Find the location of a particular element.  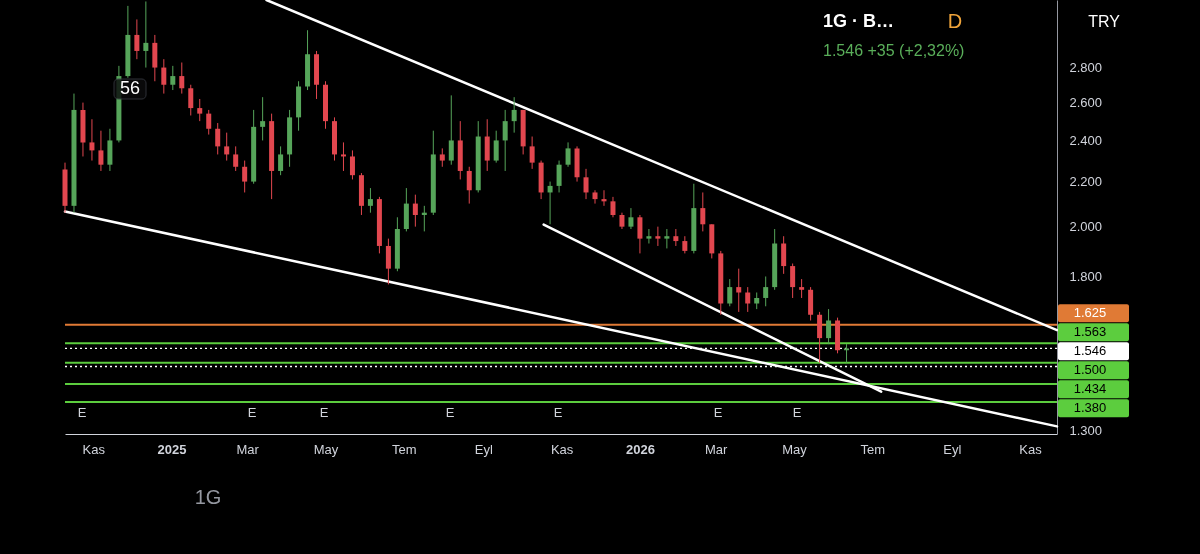

y-tick-label: 1.300 is located at coordinates (1086, 430).